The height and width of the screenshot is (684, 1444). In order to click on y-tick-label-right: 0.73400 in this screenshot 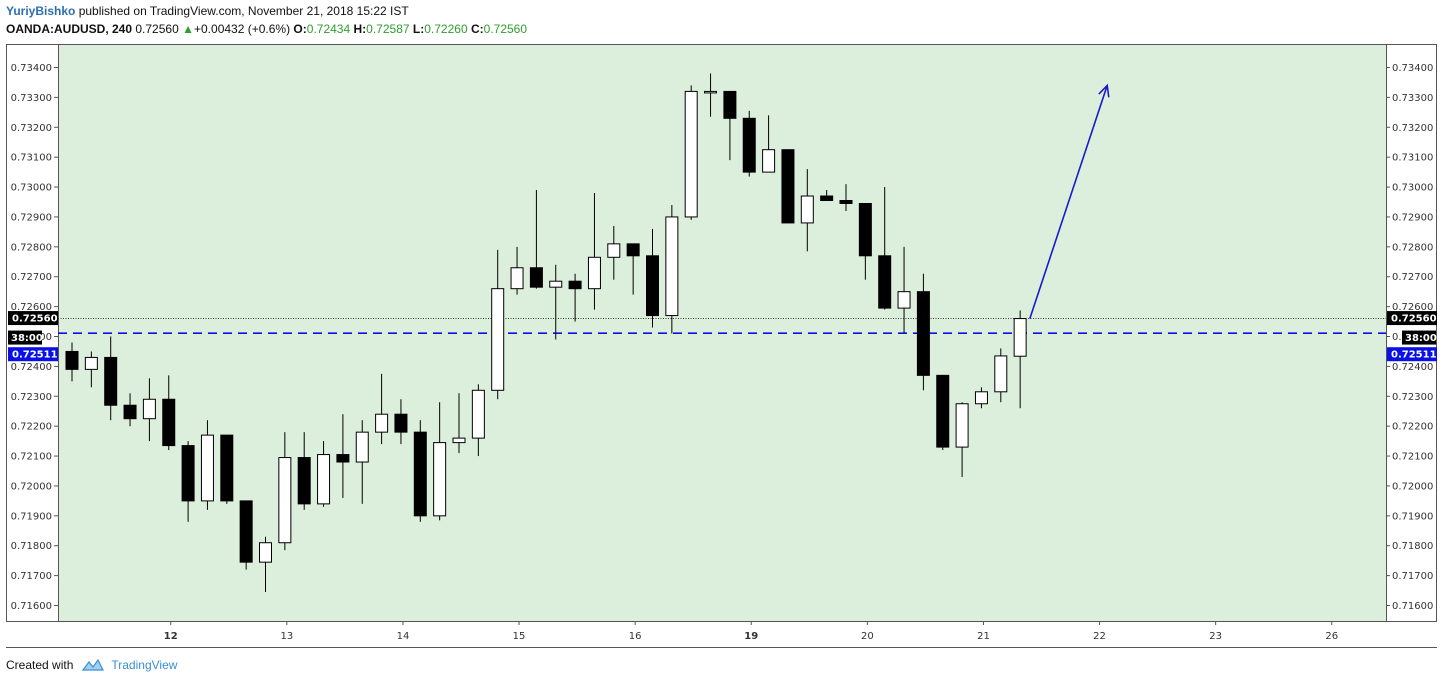, I will do `click(1412, 68)`.